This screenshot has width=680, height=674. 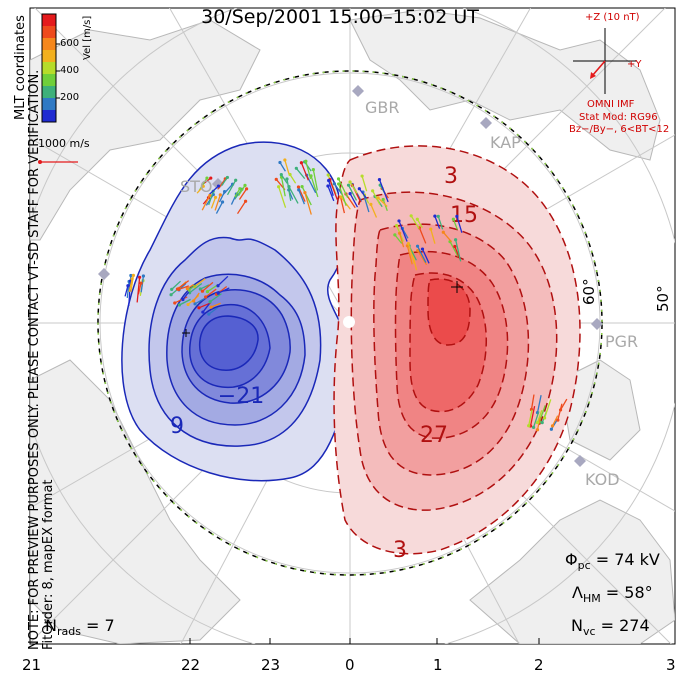 What do you see at coordinates (340, 17) in the screenshot?
I see `page-title: 30/Sep/2001 15:00–15:02 UT` at bounding box center [340, 17].